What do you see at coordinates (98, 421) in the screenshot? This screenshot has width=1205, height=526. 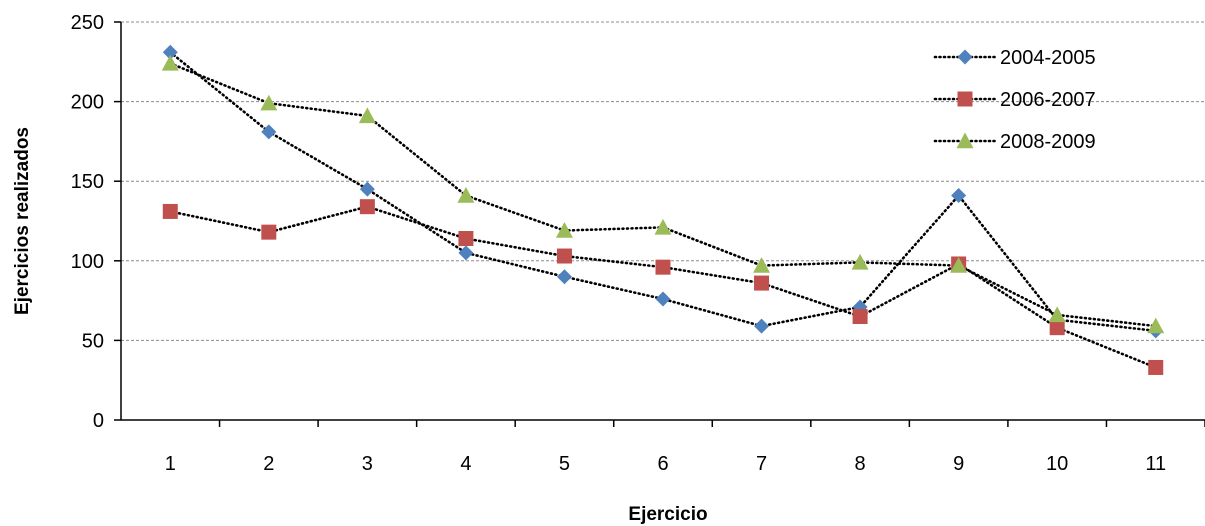 I see `y-tick-label: 0` at bounding box center [98, 421].